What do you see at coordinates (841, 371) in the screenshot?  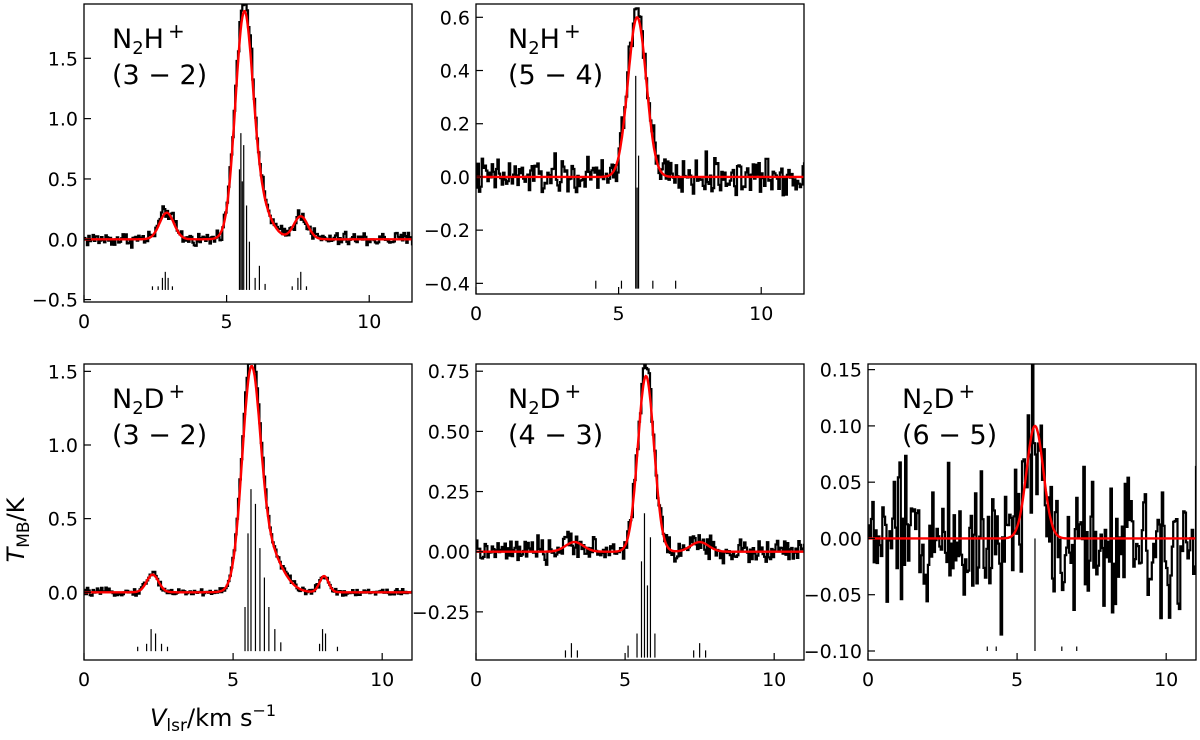 I see `y-tick-label: 0.15` at bounding box center [841, 371].